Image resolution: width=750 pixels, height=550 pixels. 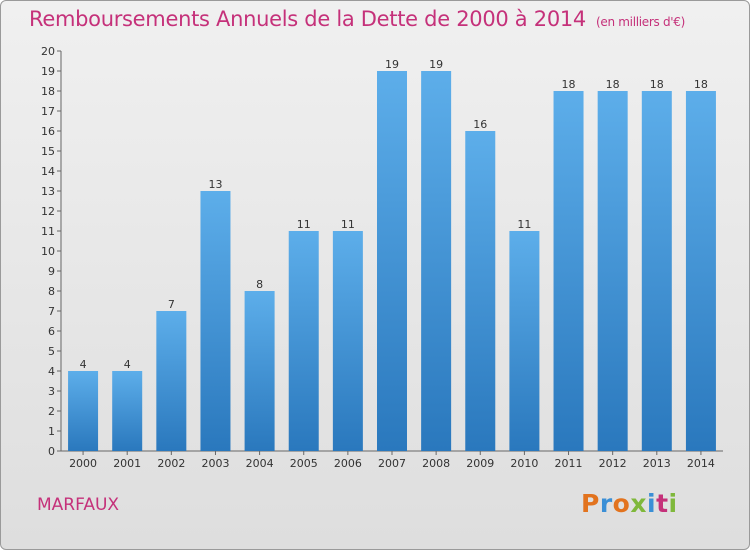 I want to click on x-tick-label: 2003, so click(x=215, y=463).